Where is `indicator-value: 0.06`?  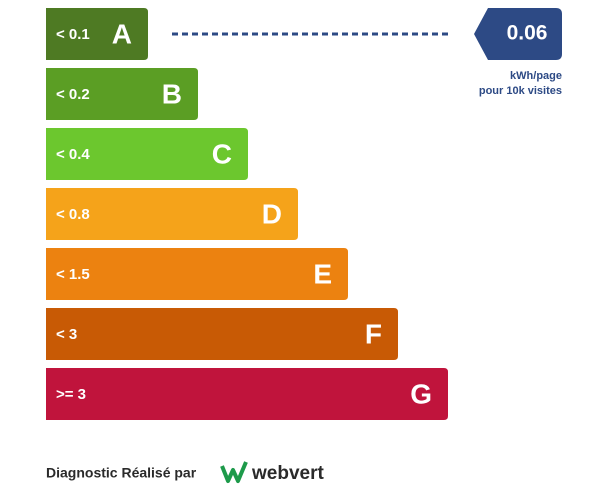 indicator-value: 0.06 is located at coordinates (527, 33).